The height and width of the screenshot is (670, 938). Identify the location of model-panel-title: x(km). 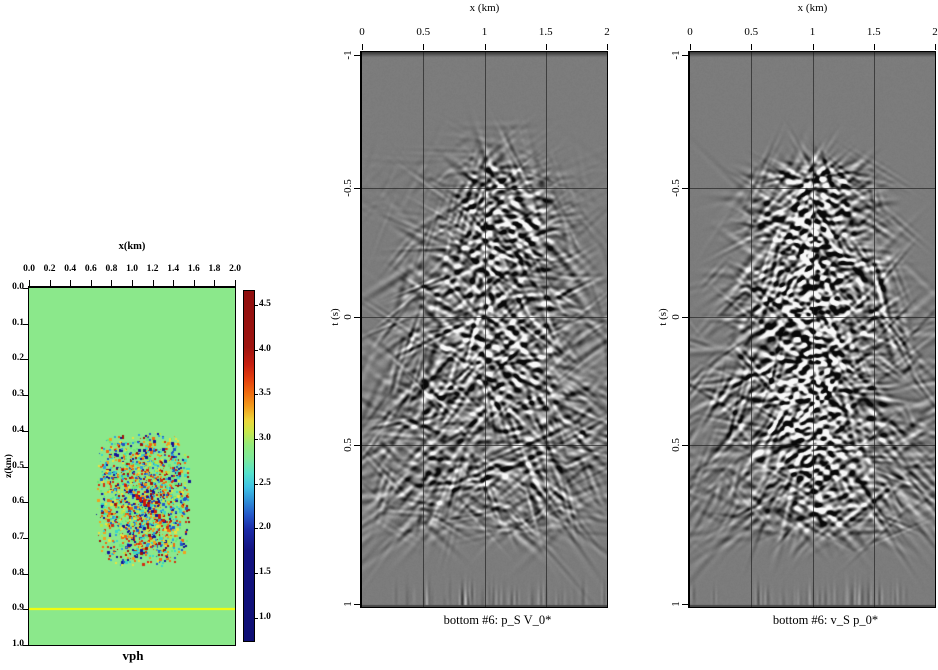
(132, 246).